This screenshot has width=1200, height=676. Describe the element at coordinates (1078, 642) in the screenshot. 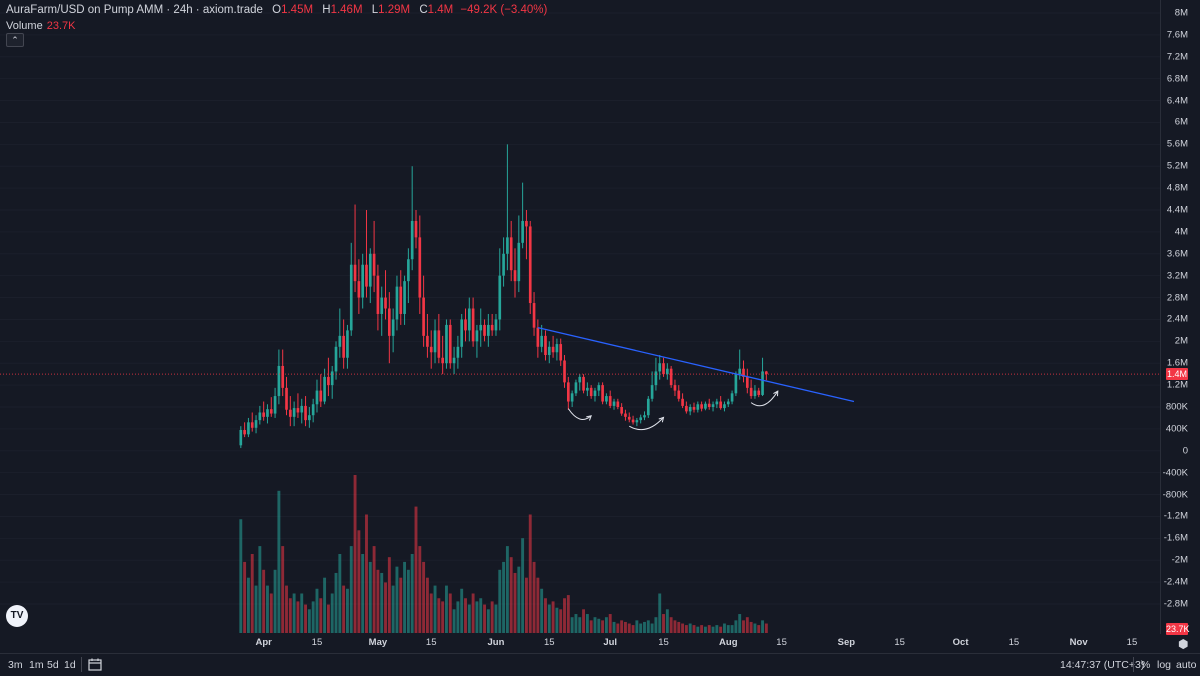

I see `x-tick-label: Nov` at that location.